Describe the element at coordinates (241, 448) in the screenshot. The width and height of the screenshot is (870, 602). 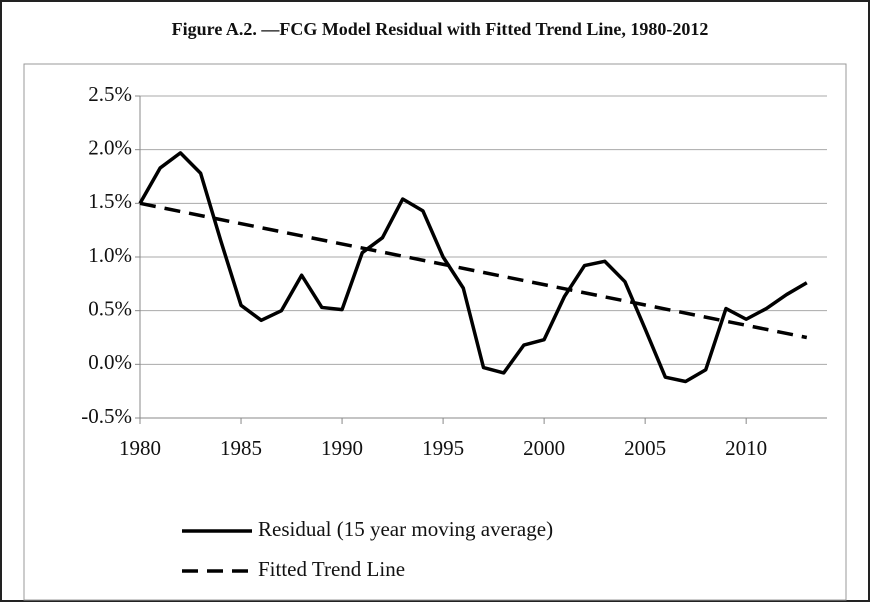
I see `x-tick-label: 1985` at that location.